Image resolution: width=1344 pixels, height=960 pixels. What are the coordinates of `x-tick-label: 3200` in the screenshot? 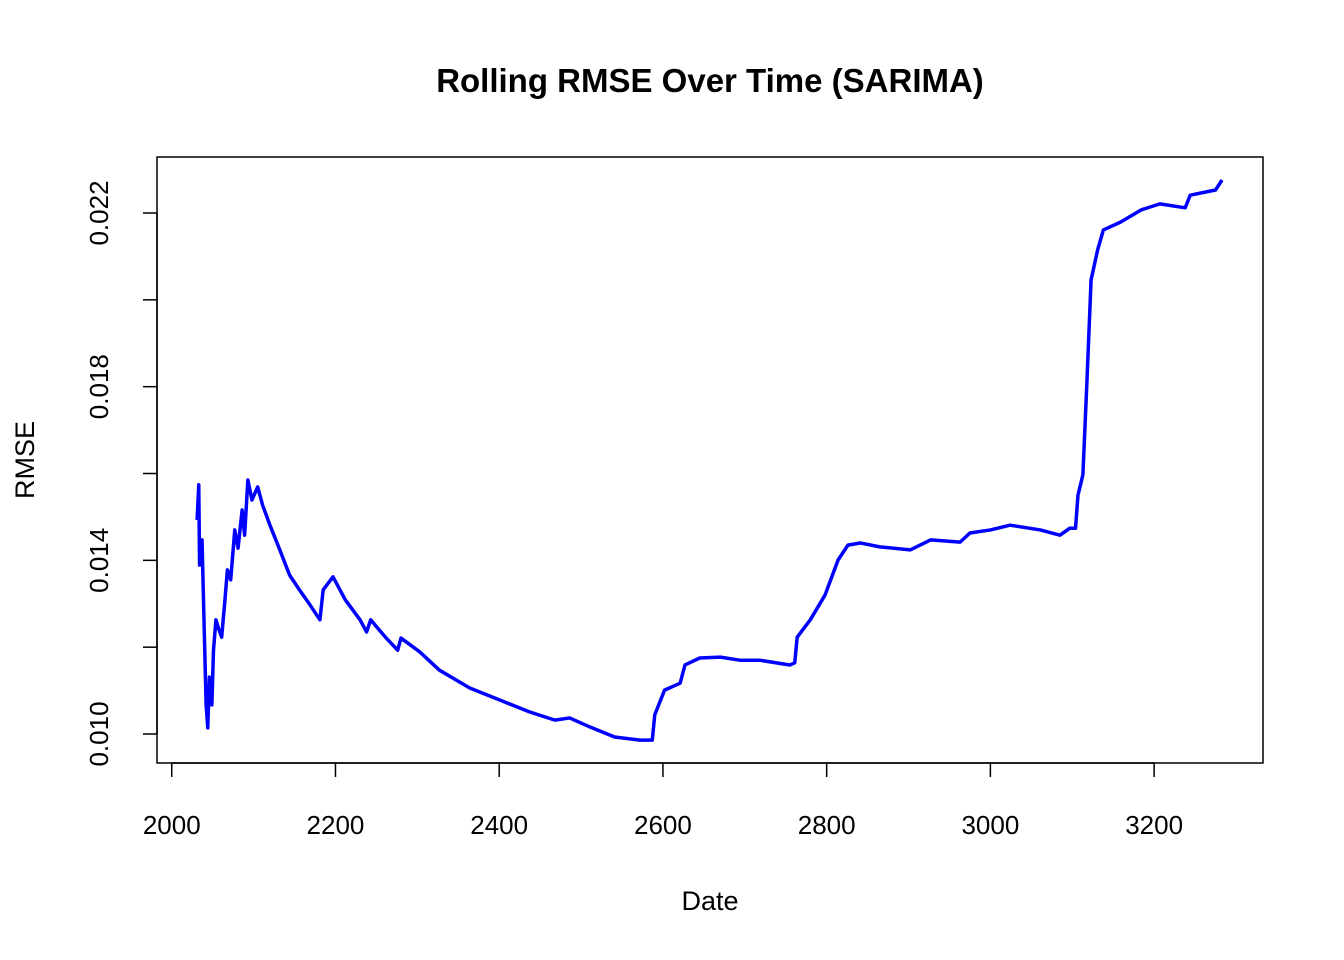 It's located at (1154, 825).